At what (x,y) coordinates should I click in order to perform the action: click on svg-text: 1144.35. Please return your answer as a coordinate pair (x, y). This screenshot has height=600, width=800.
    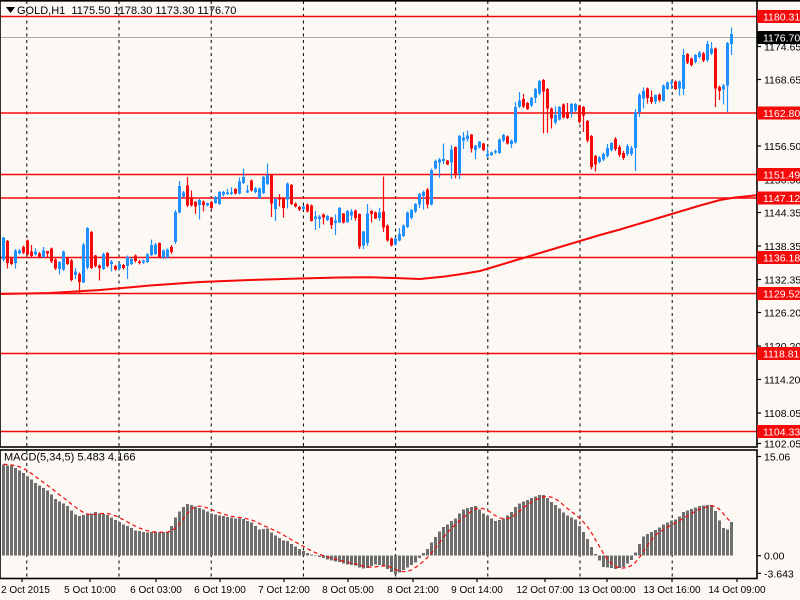
    Looking at the image, I should click on (782, 214).